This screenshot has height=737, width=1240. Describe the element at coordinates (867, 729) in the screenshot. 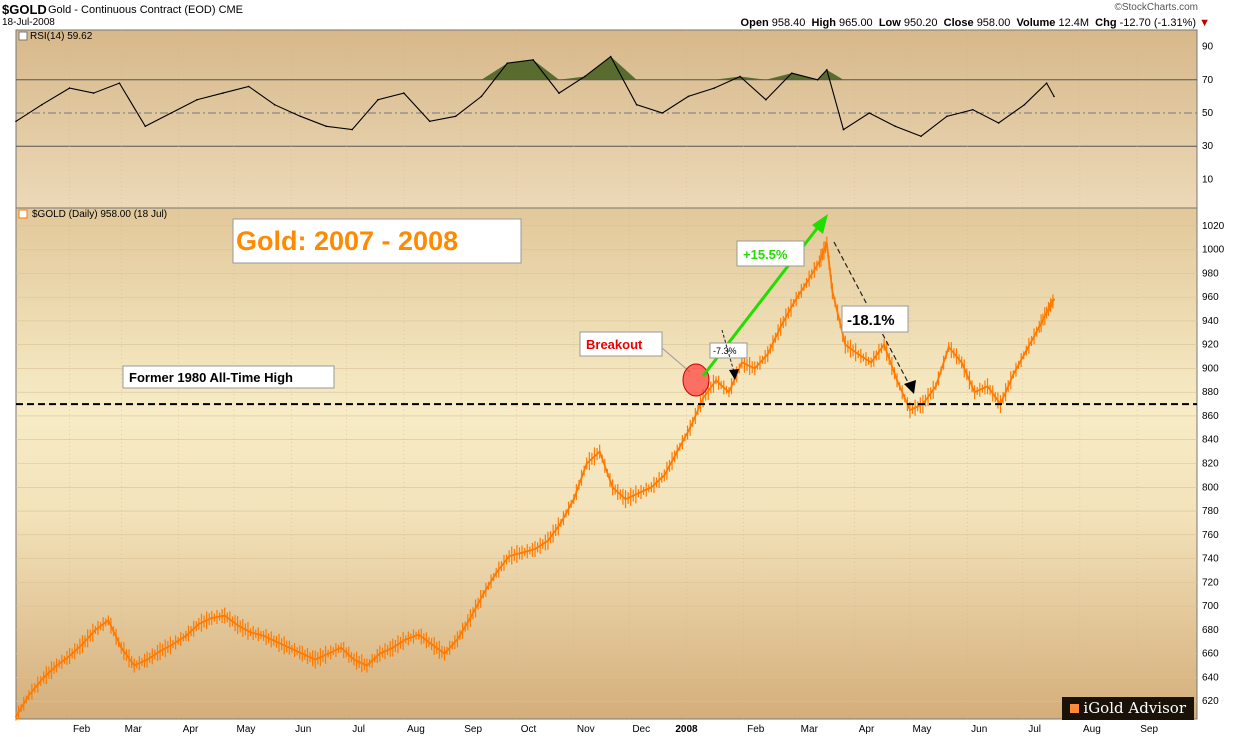

I see `x-tick-label: Apr` at that location.